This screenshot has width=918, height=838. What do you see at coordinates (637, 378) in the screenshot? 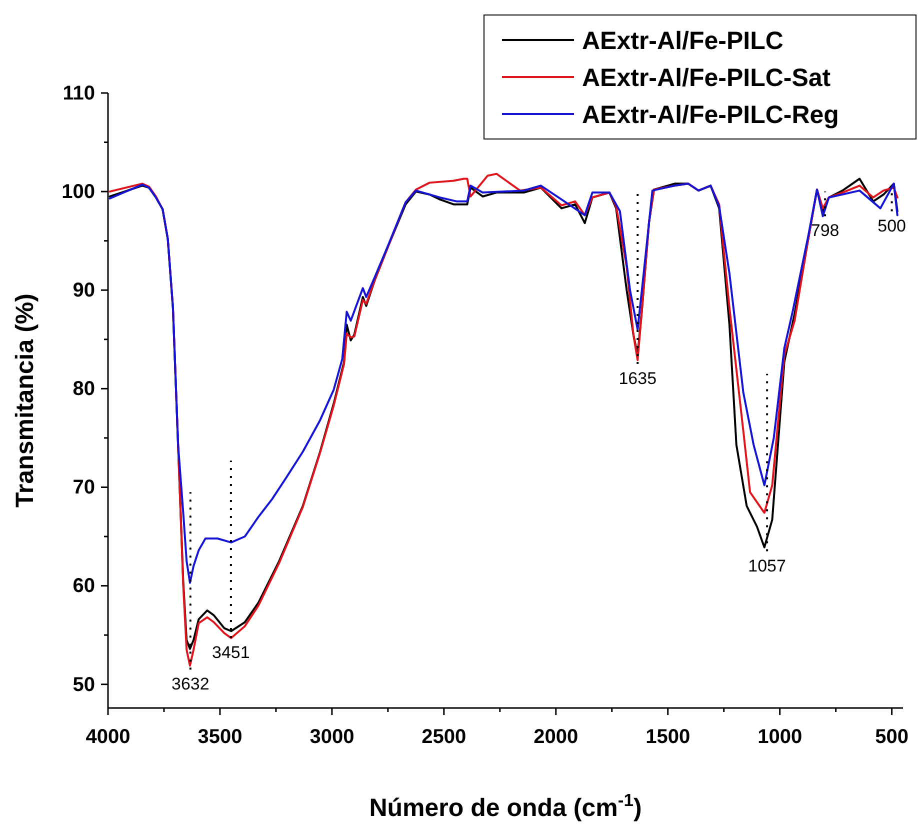
I see `annotation: 1635` at bounding box center [637, 378].